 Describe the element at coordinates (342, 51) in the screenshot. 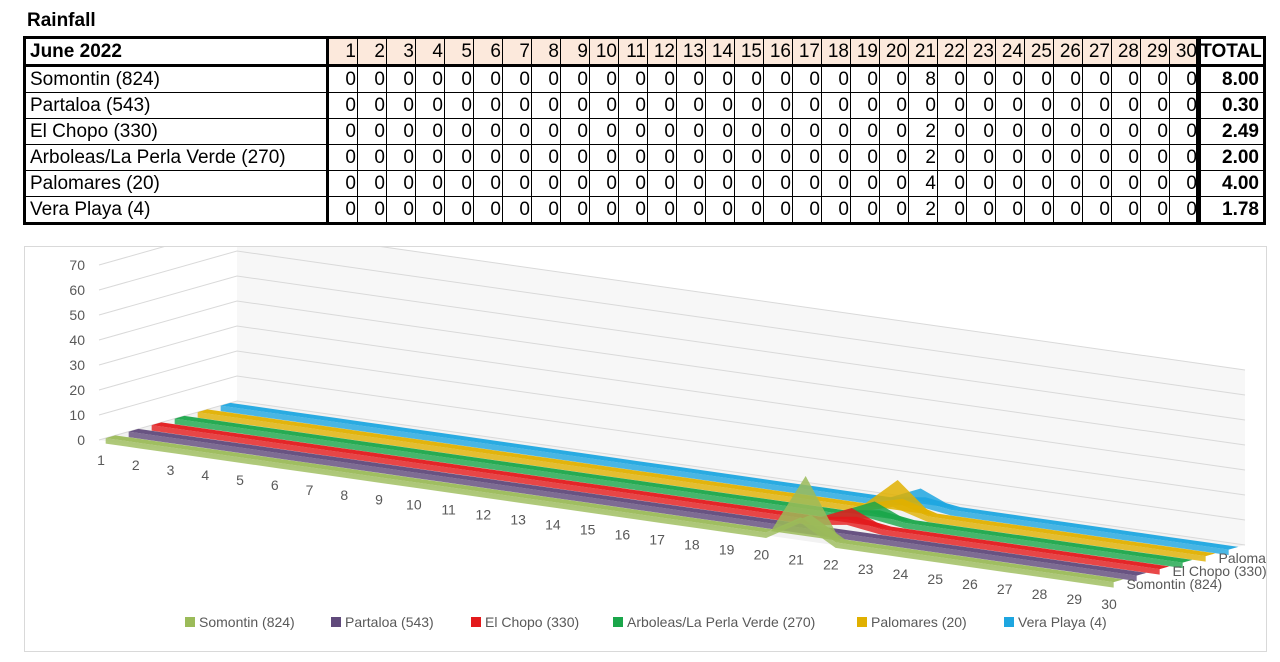

I see `day-header: 1` at that location.